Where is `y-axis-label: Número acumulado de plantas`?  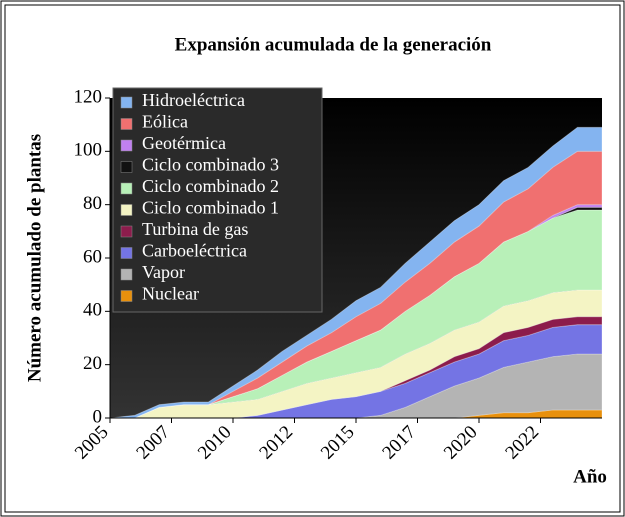
y-axis-label: Número acumulado de plantas is located at coordinates (34, 258).